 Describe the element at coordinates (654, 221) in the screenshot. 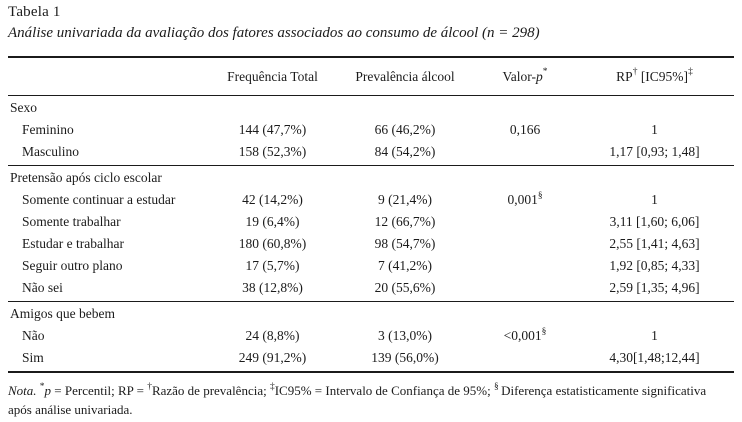

I see `rp-value: 3,11 [1,60; 6,06]` at that location.